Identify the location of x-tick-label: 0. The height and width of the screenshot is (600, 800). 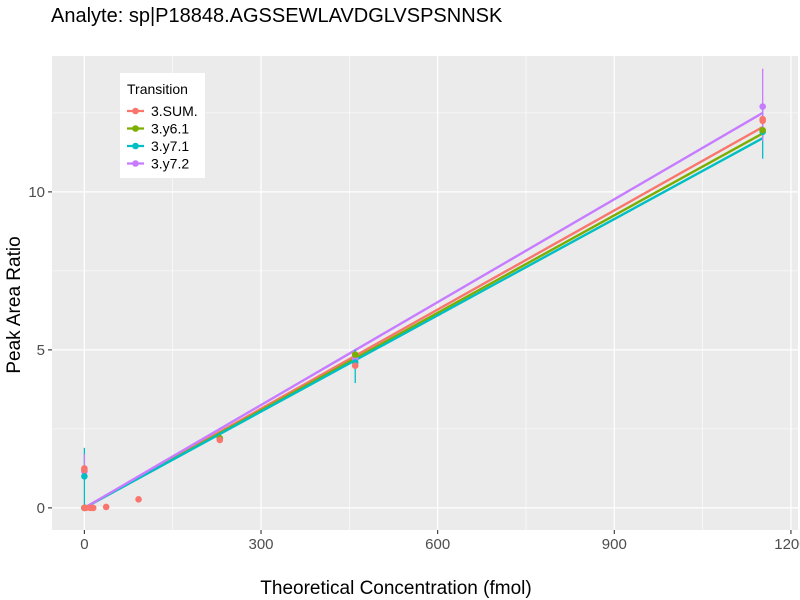
(84, 544).